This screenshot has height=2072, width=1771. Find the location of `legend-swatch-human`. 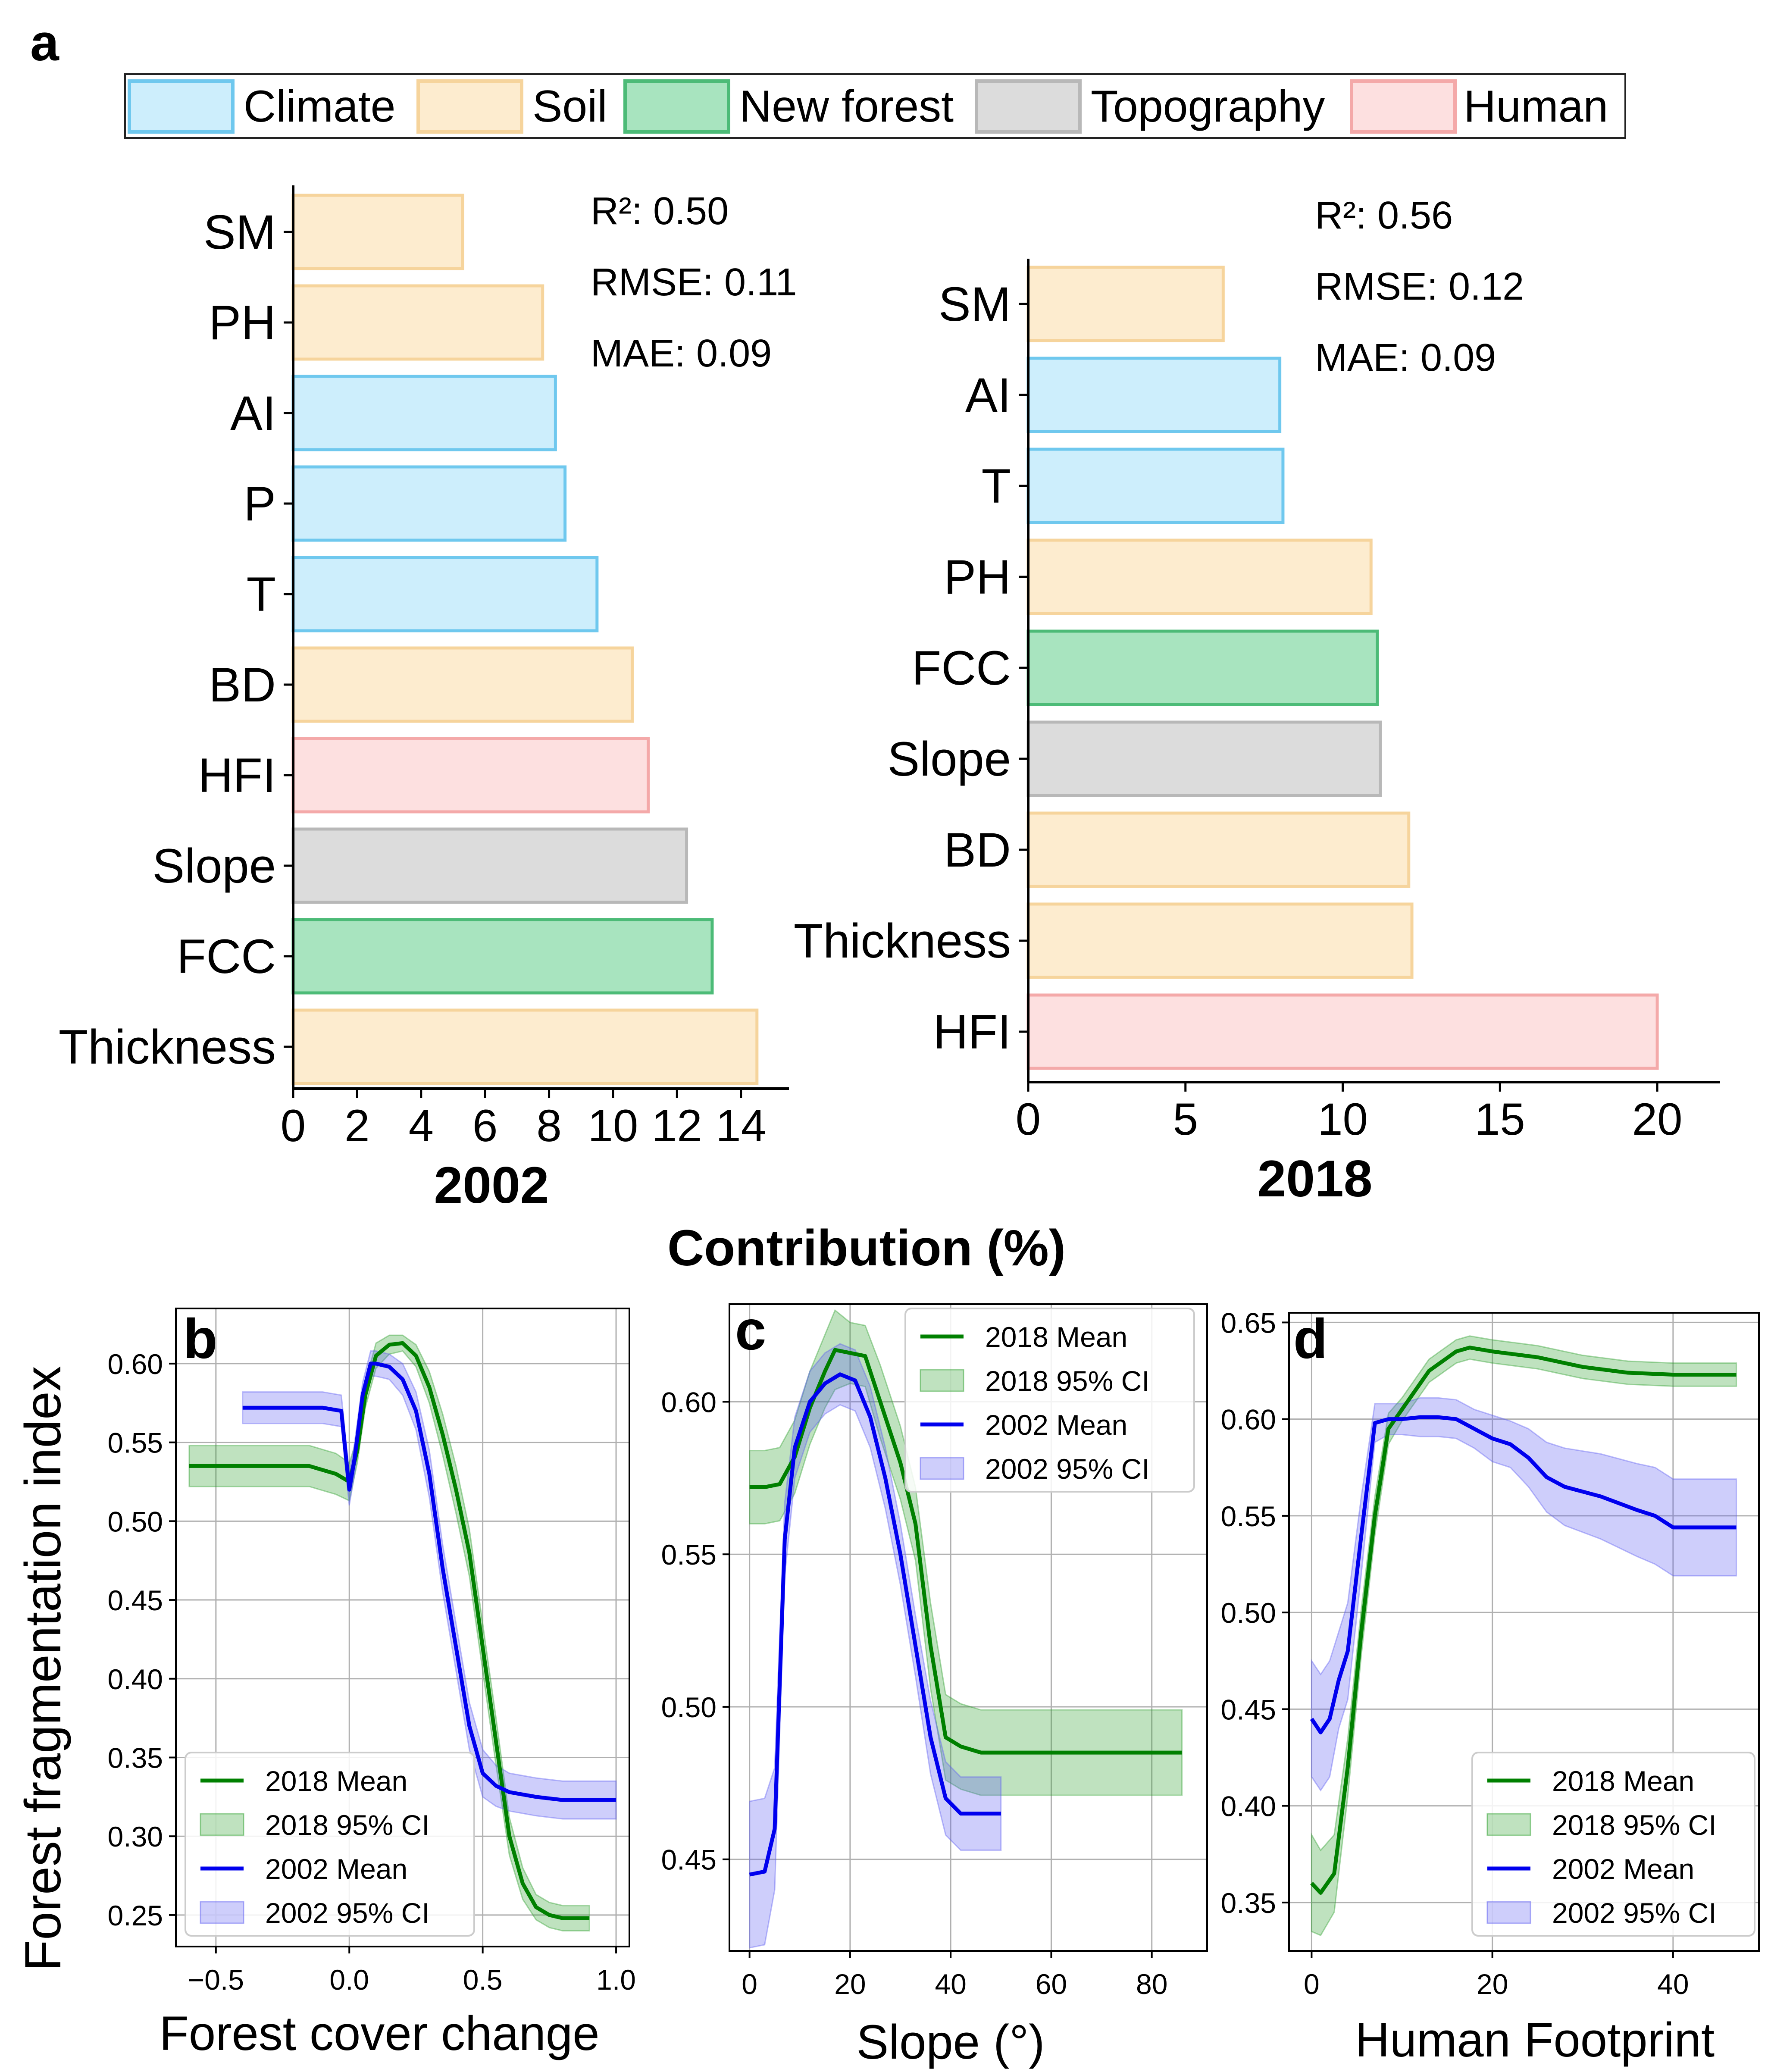

legend-swatch-human is located at coordinates (1403, 106).